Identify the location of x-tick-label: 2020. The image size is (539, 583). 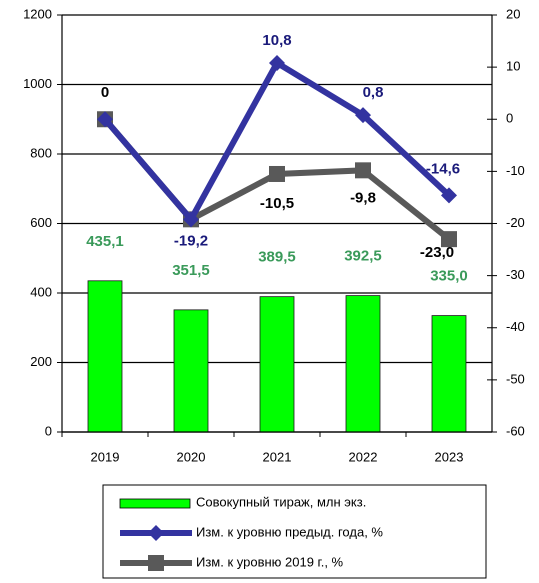
(191, 456).